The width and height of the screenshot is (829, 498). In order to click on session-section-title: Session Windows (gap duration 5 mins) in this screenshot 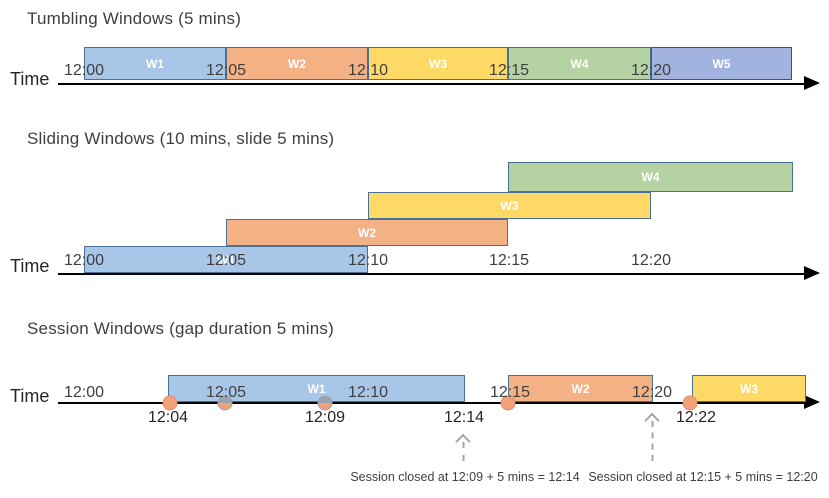, I will do `click(180, 328)`.